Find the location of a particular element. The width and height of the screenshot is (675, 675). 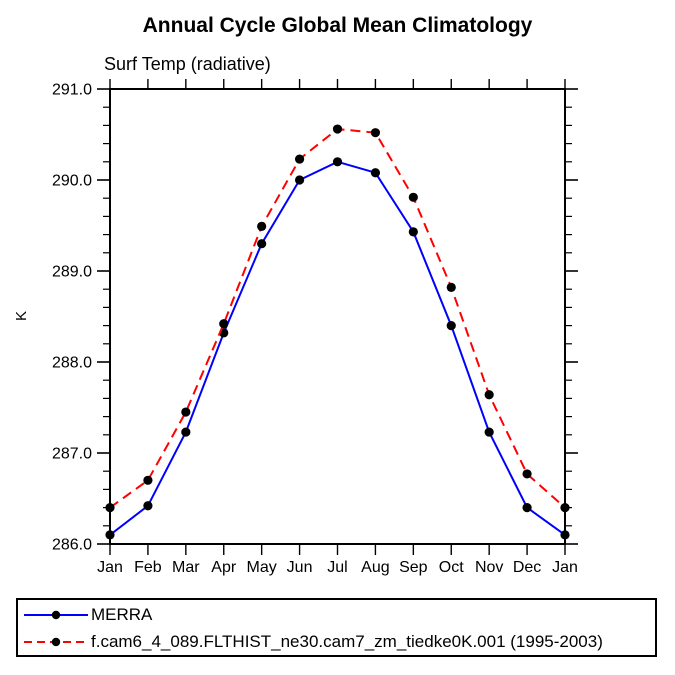

svg-text: Jun is located at coordinates (300, 567).